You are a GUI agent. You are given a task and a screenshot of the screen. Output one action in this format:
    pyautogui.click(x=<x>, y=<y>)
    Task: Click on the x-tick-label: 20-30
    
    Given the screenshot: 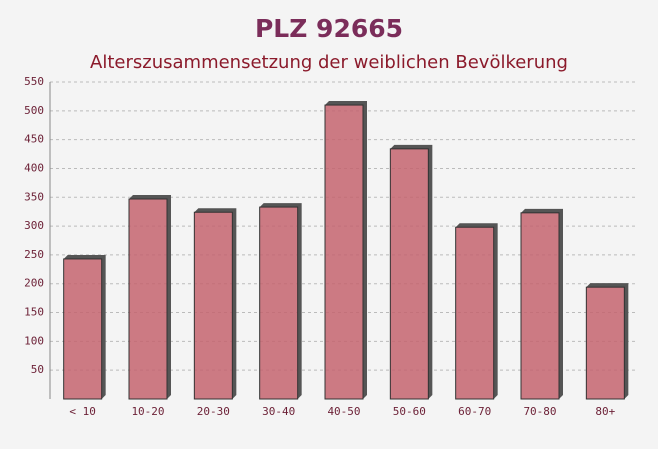 What is the action you would take?
    pyautogui.click(x=213, y=411)
    